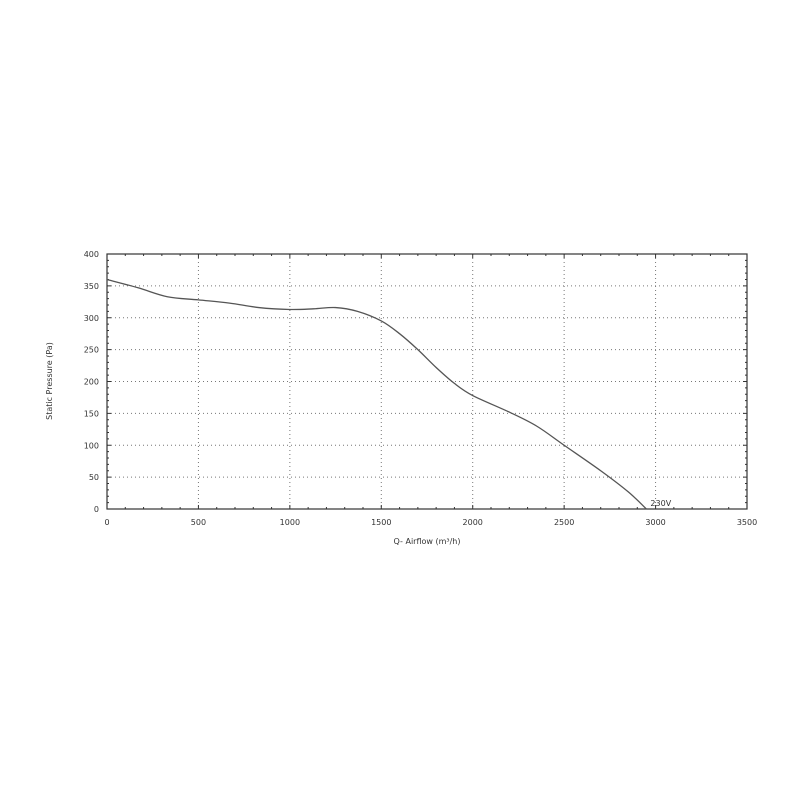 Image resolution: width=800 pixels, height=800 pixels. I want to click on y-tick-label: 100, so click(91, 445).